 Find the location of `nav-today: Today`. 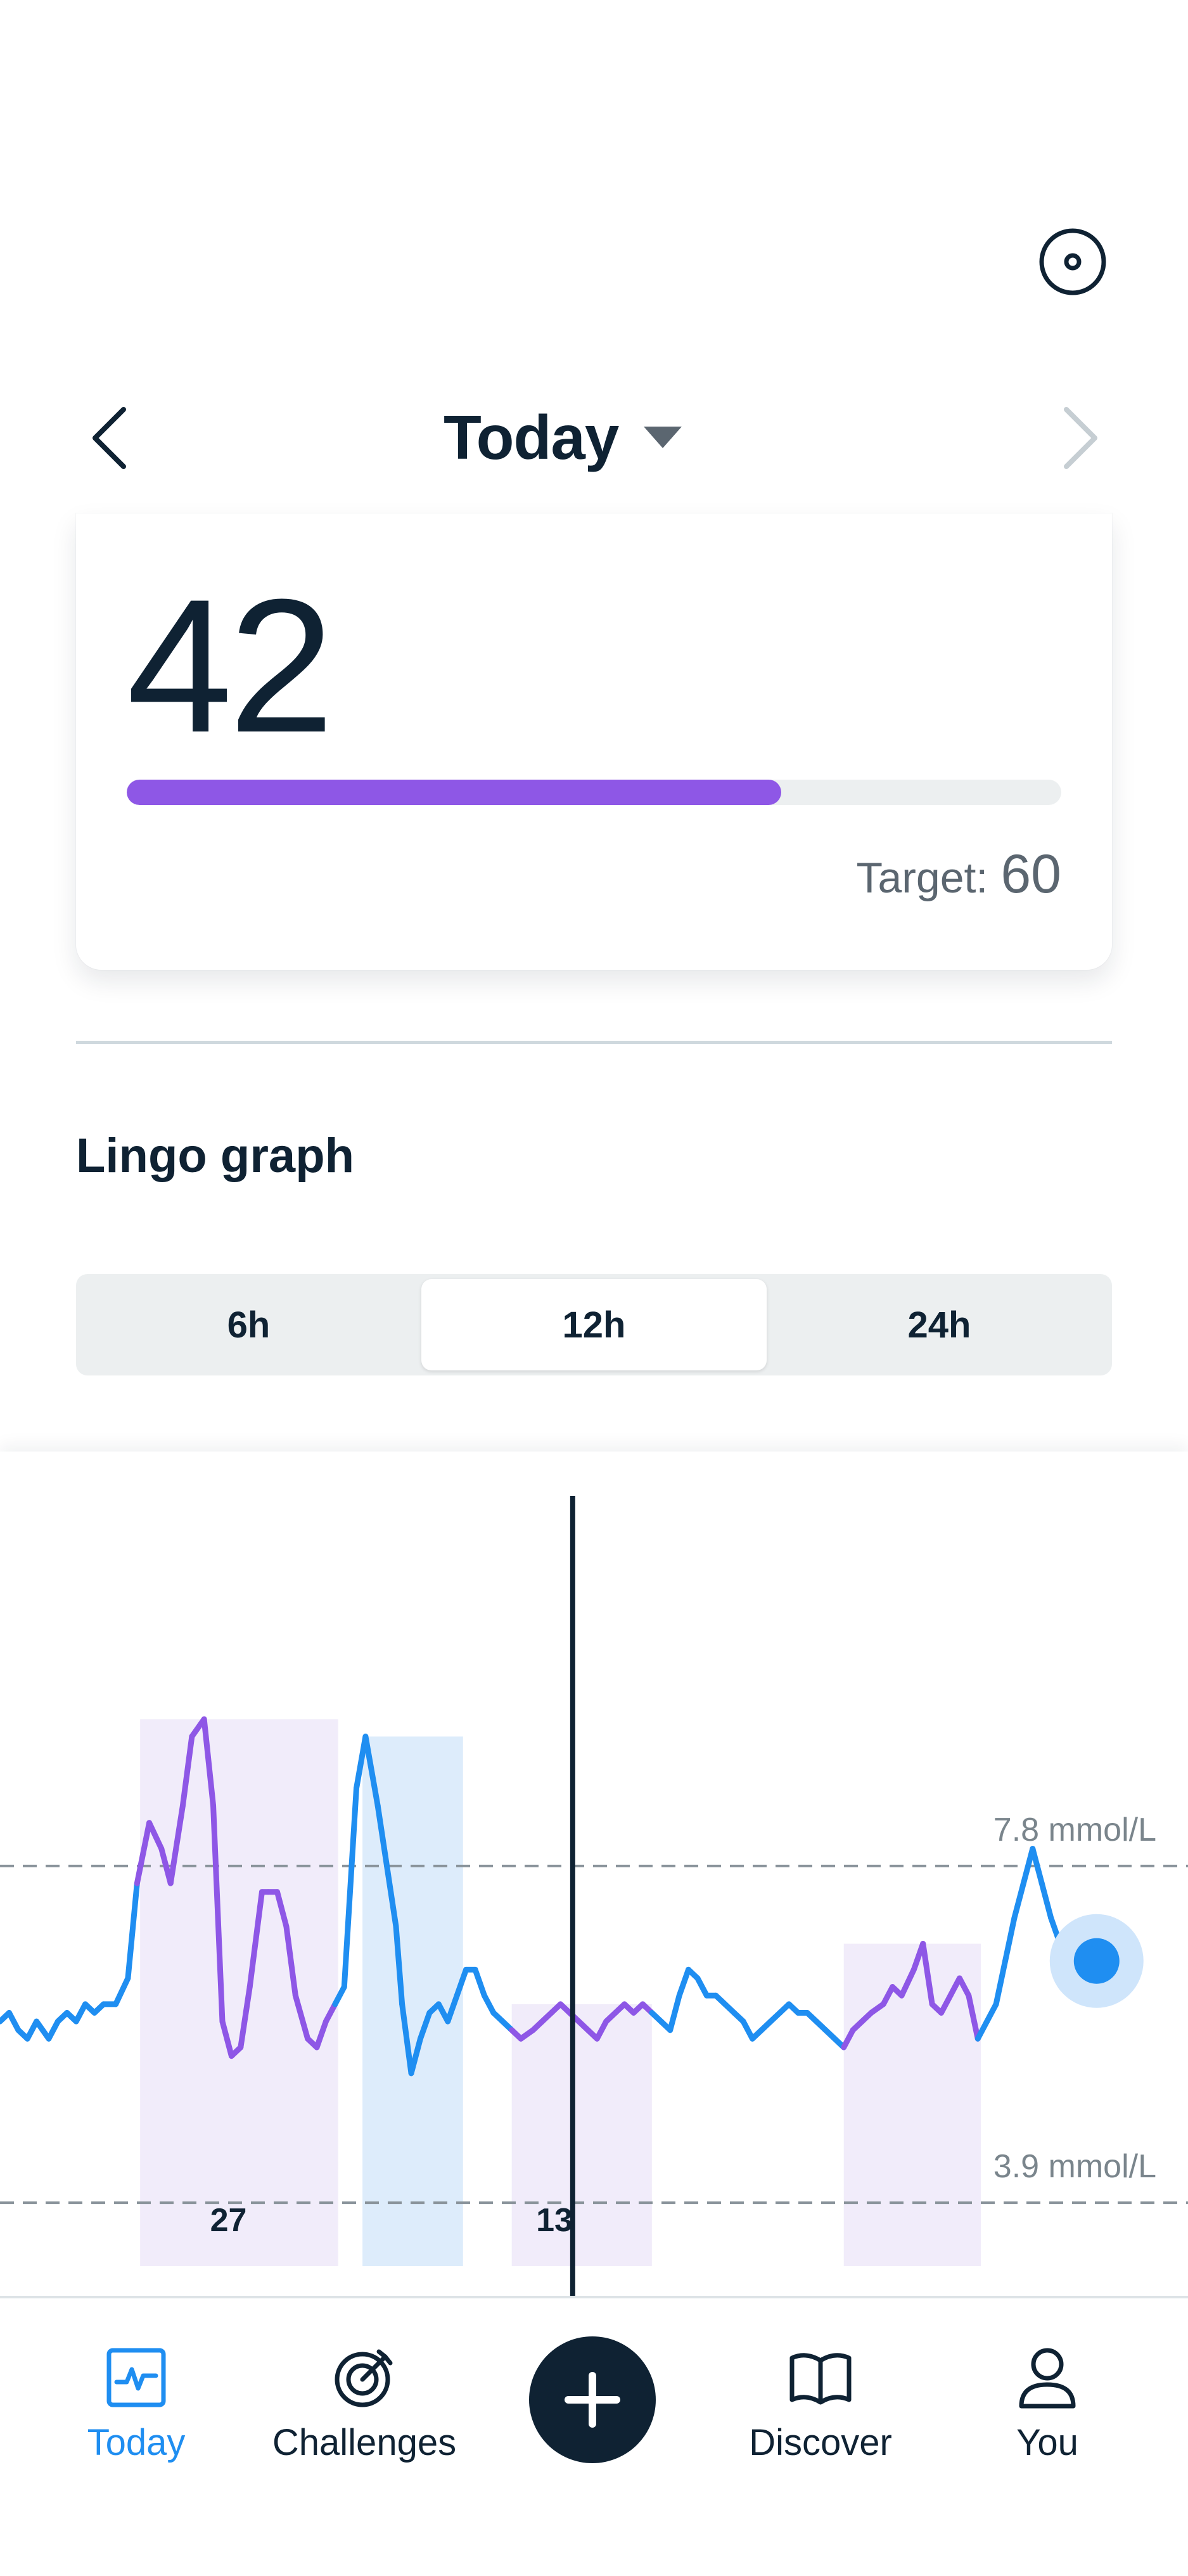

nav-today: Today is located at coordinates (136, 2403).